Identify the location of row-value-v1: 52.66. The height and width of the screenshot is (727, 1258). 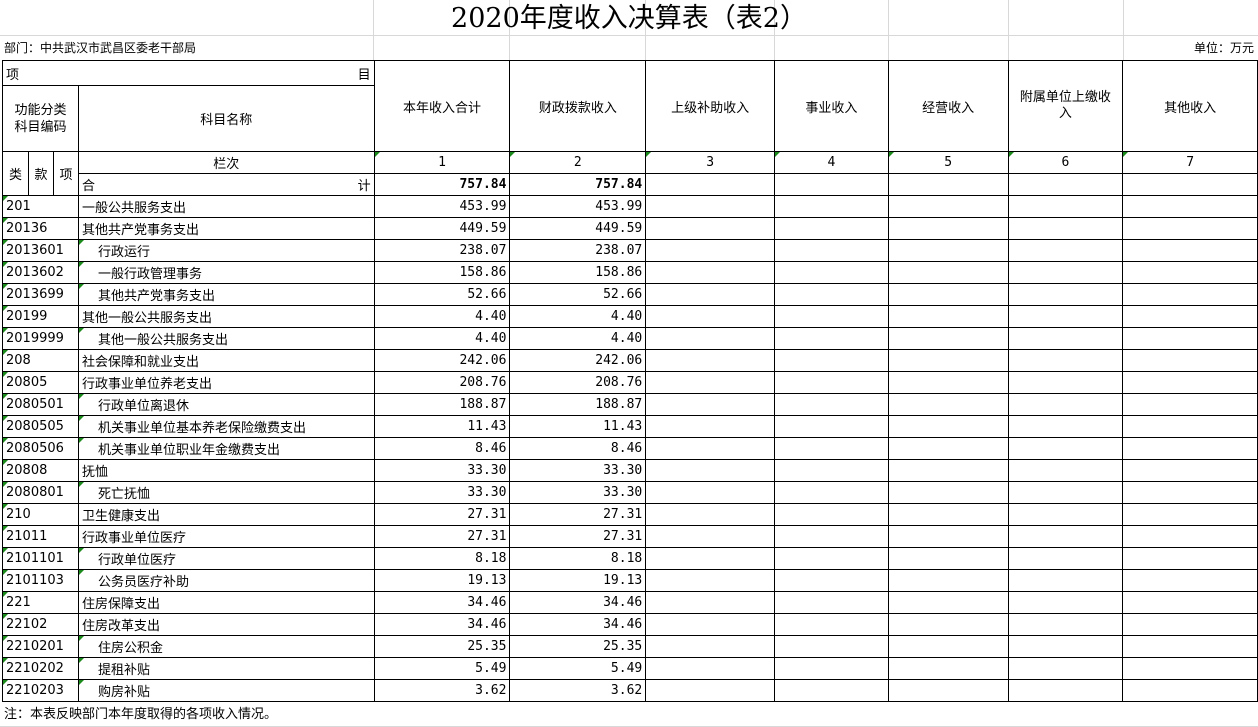
(442, 294).